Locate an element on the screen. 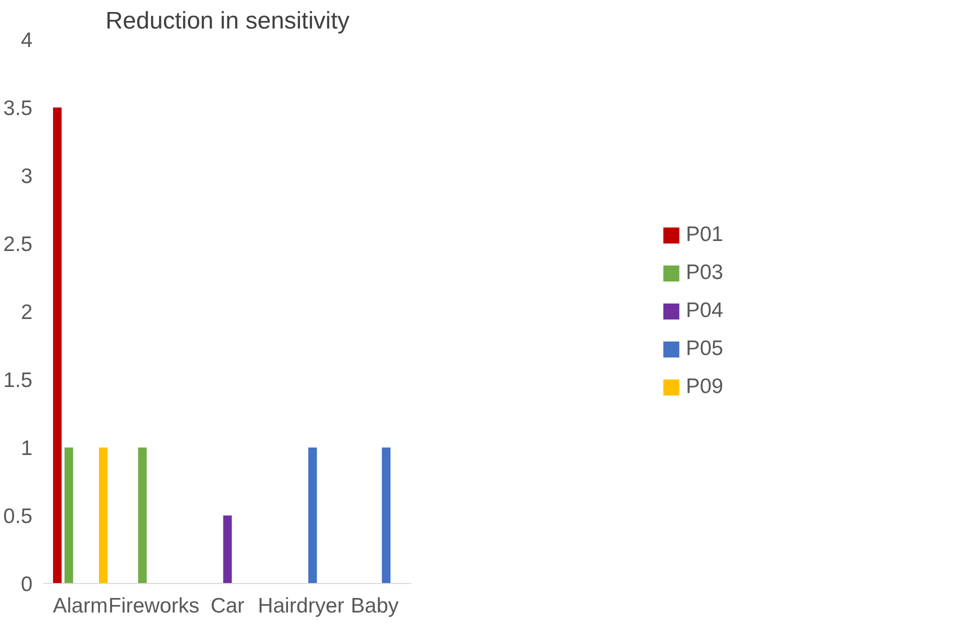 The height and width of the screenshot is (625, 973). y-tick-label: 3.5 is located at coordinates (18, 108).